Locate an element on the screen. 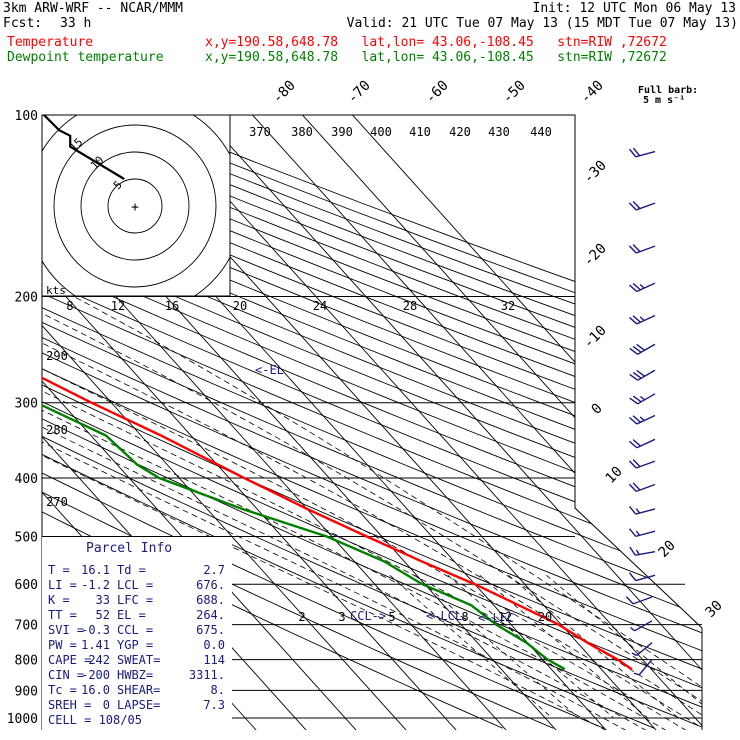 The width and height of the screenshot is (740, 740). parcel-field-value: 3311. is located at coordinates (207, 675).